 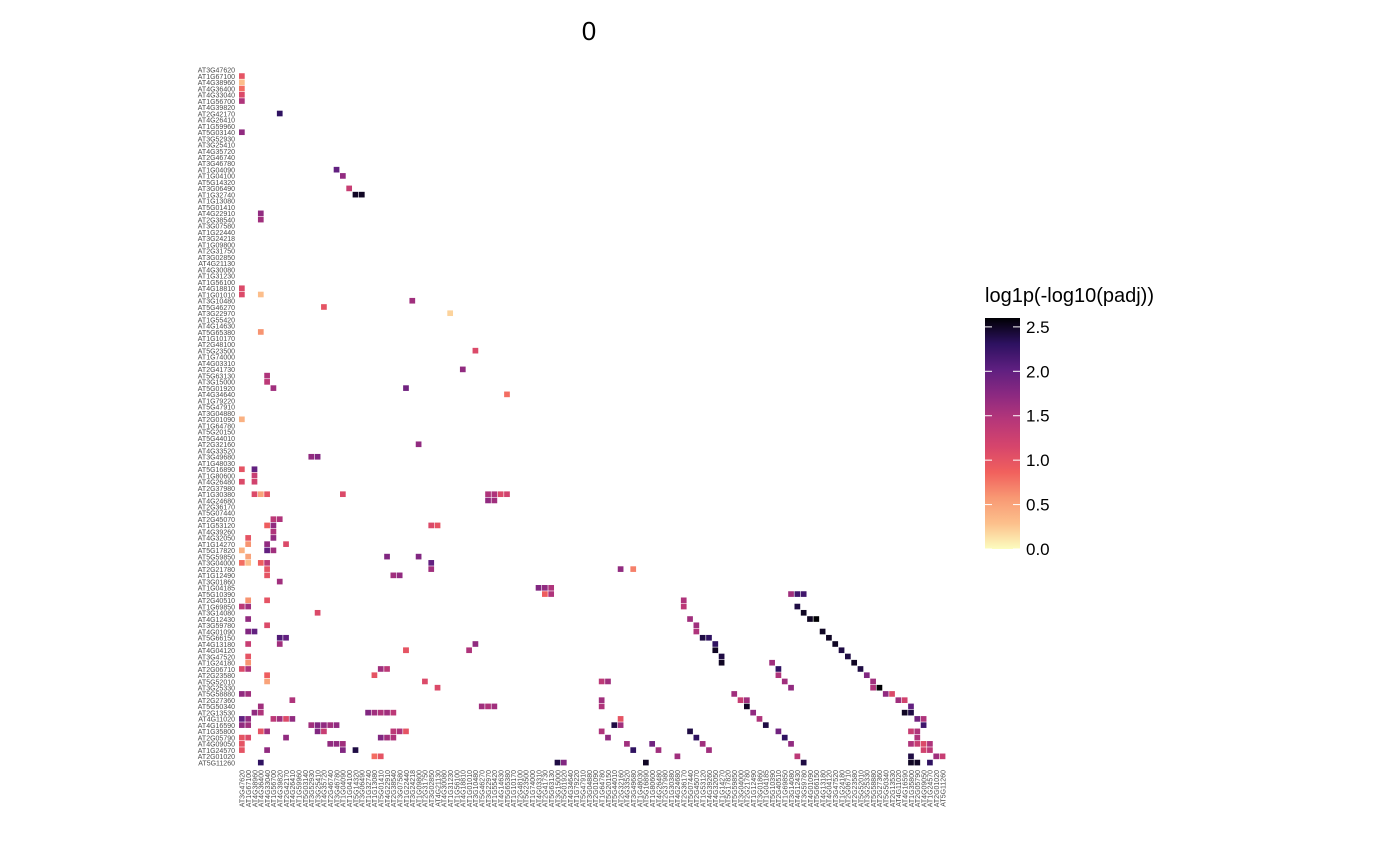 I want to click on x-tick-label: AT5G47910, so click(x=584, y=788).